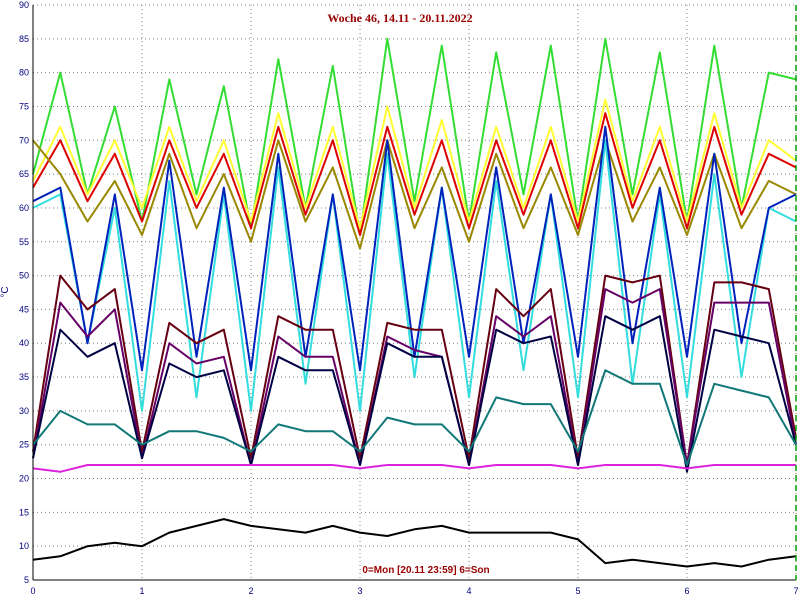  What do you see at coordinates (24, 208) in the screenshot?
I see `y-tick-label: 60` at bounding box center [24, 208].